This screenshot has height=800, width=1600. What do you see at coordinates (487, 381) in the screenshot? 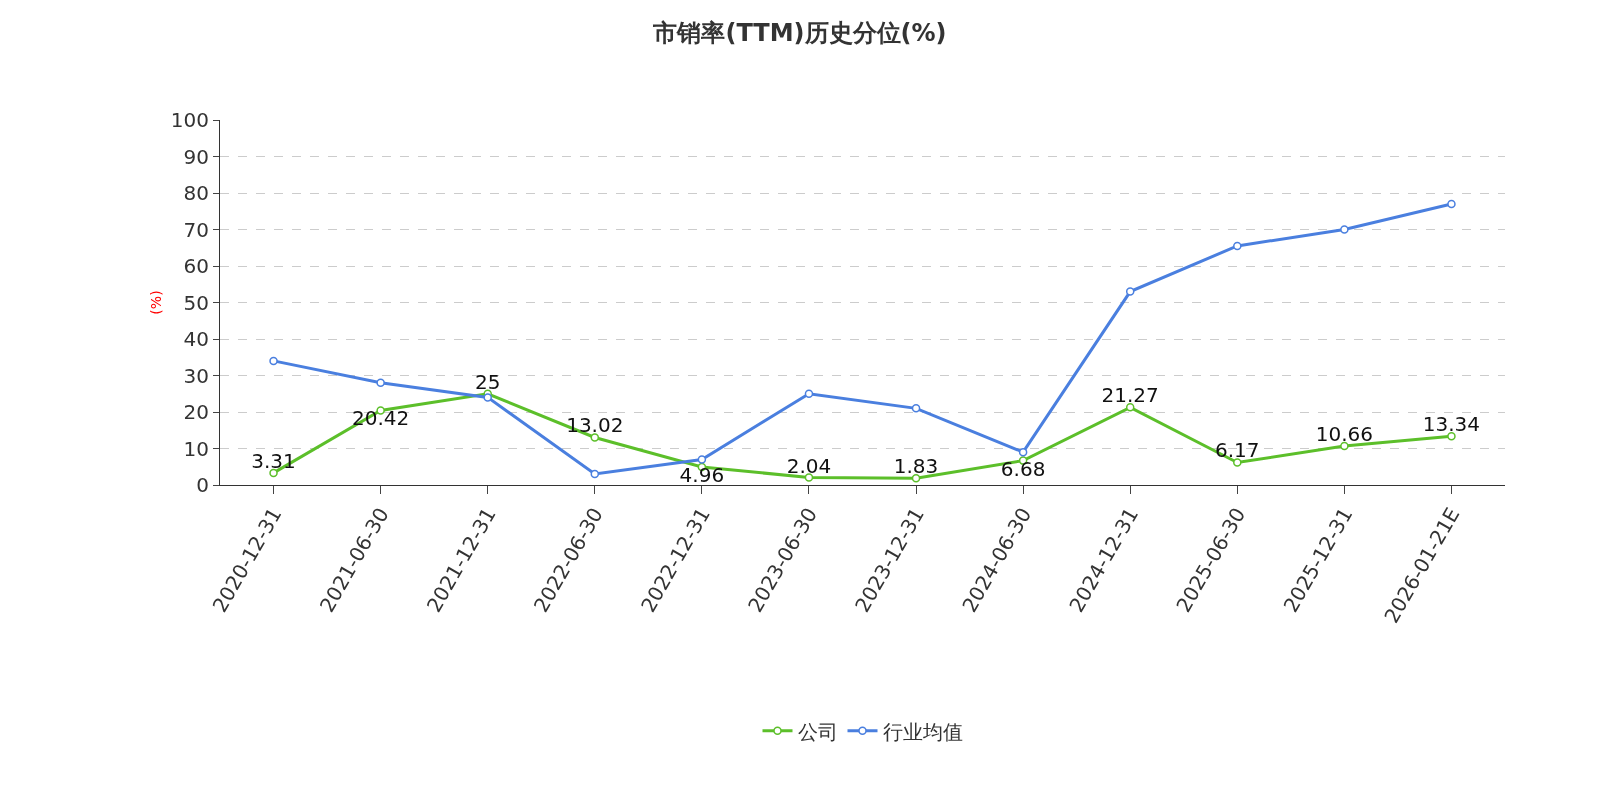
I see `data-label: 25` at bounding box center [487, 381].